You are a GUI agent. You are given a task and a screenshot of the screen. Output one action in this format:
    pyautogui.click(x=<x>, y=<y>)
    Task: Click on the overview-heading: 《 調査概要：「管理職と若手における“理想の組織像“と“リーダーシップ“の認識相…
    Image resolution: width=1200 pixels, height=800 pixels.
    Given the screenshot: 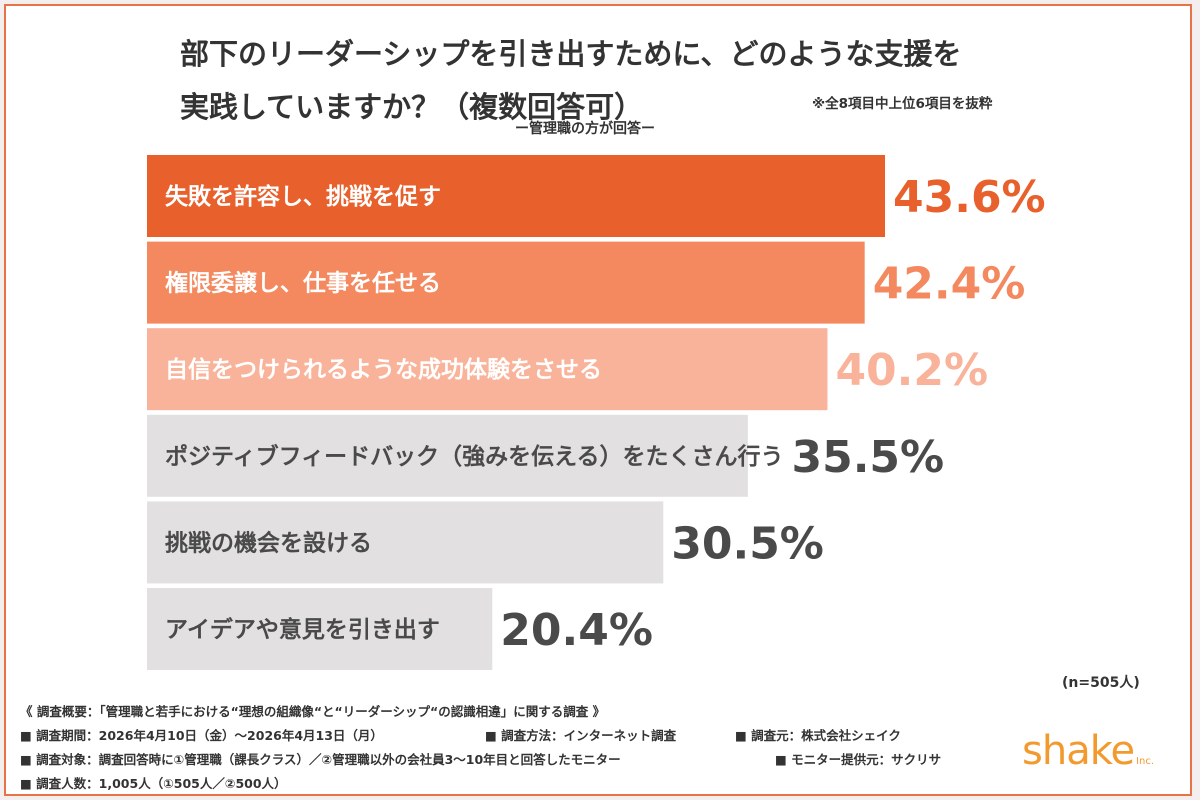 What is the action you would take?
    pyautogui.click(x=313, y=711)
    